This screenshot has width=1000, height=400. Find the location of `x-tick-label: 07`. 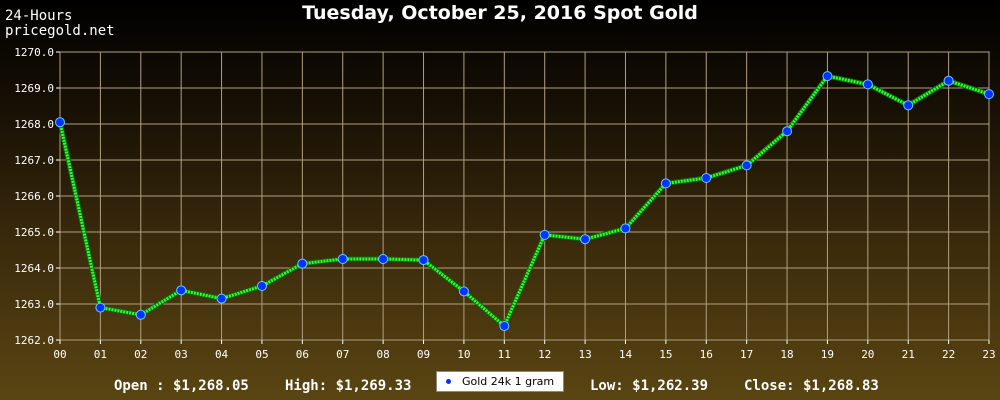

x-tick-label: 07 is located at coordinates (342, 354).